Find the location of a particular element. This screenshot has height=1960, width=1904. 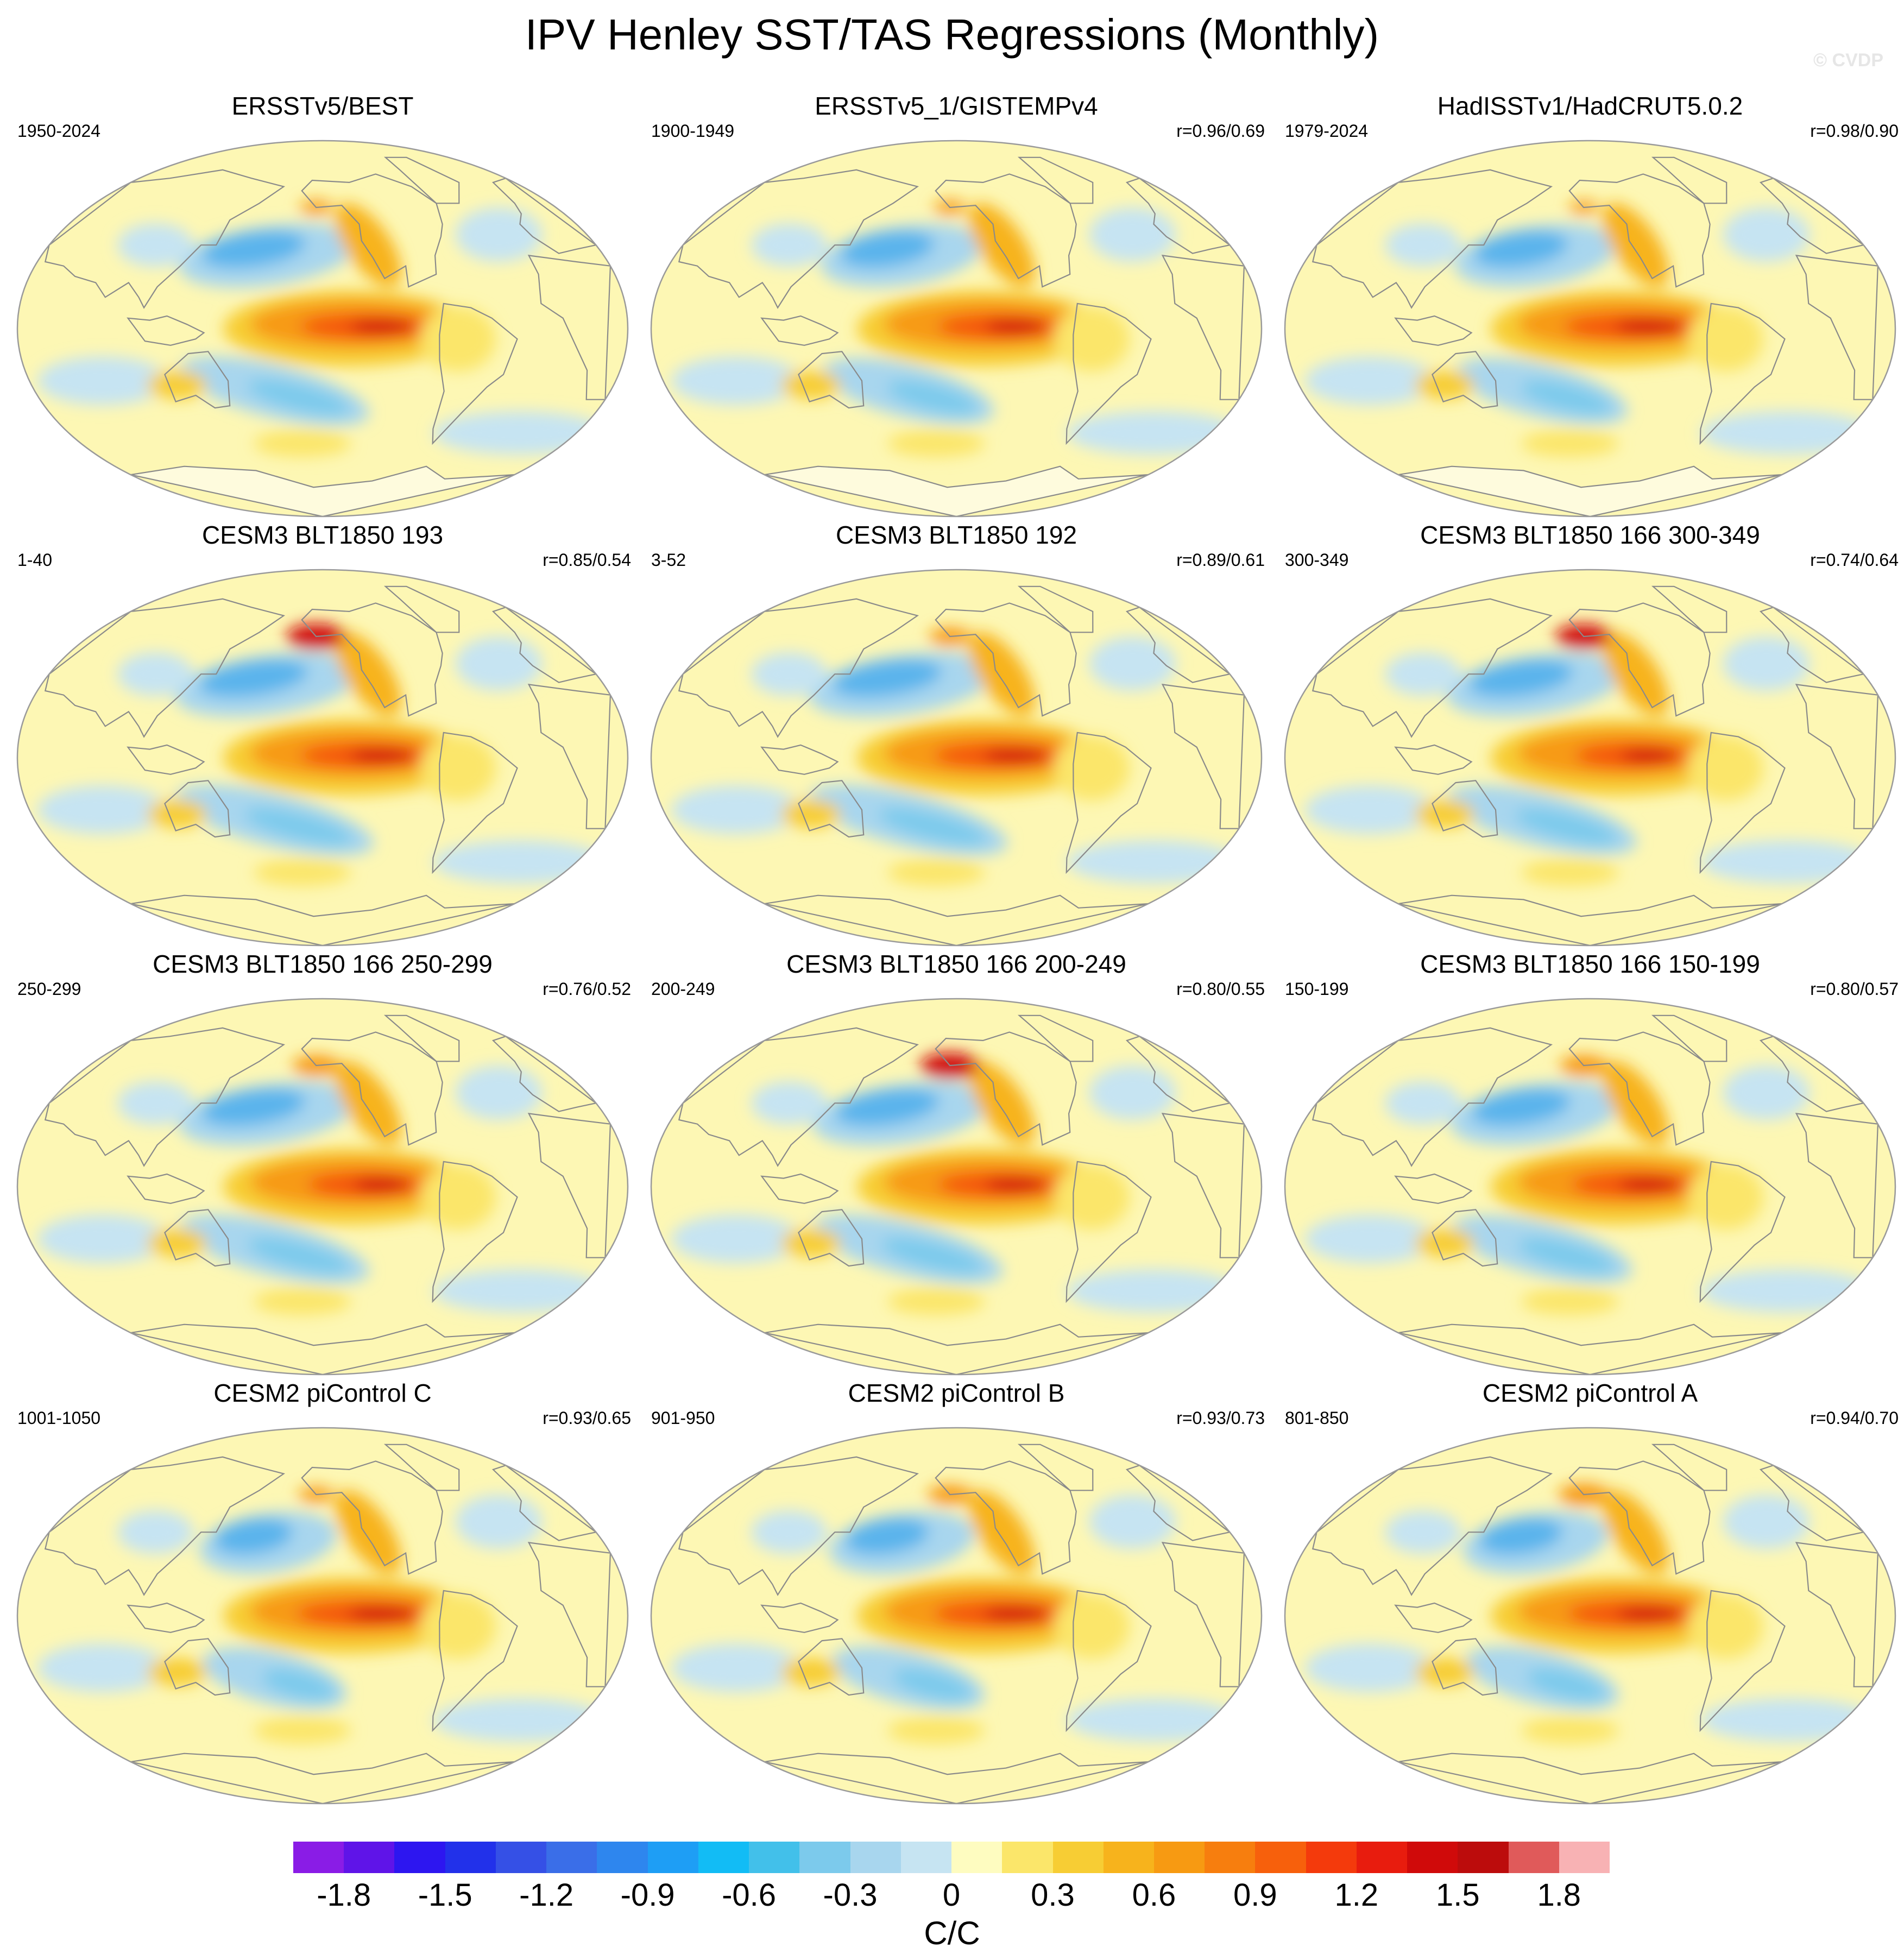

map-panel: ERSSTv5_1/GISTEMPv4 1900-1949 r=0.96/0.69 is located at coordinates (956, 304).